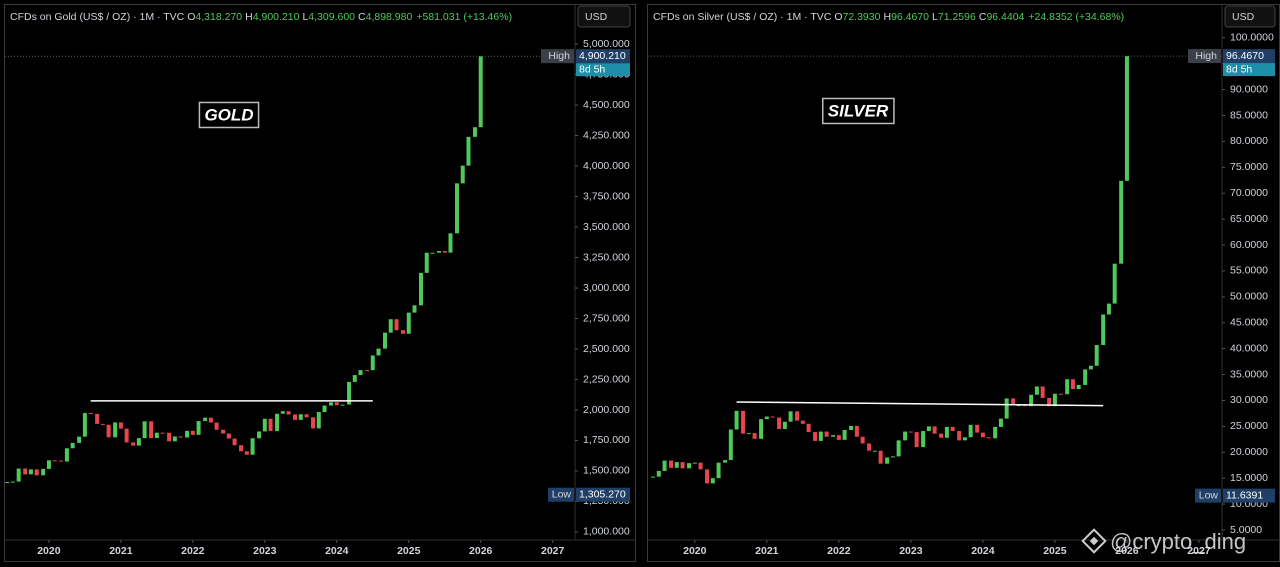 The width and height of the screenshot is (1280, 567). I want to click on annotation: SILVER, so click(858, 110).